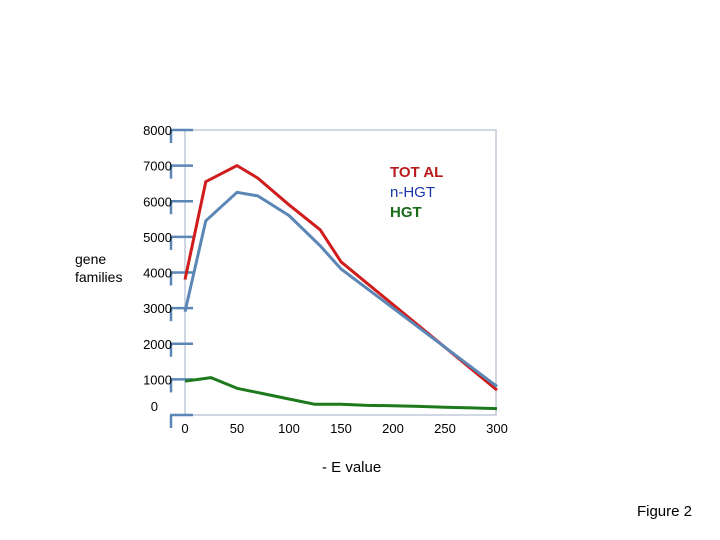 This screenshot has height=540, width=720. Describe the element at coordinates (157, 344) in the screenshot. I see `y-tick-label: 2000` at that location.